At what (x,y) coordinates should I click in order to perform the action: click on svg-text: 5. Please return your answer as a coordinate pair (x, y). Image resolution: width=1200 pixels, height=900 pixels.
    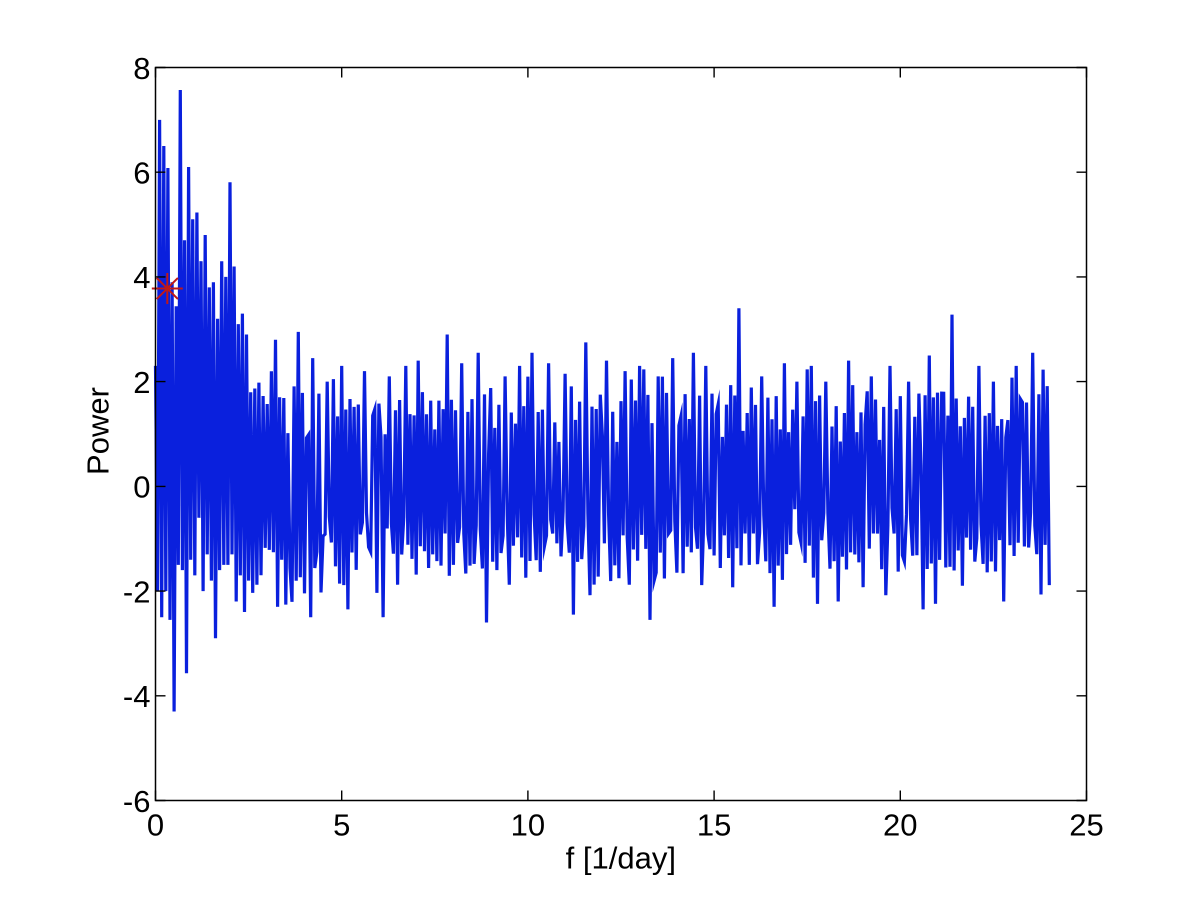
    Looking at the image, I should click on (341, 825).